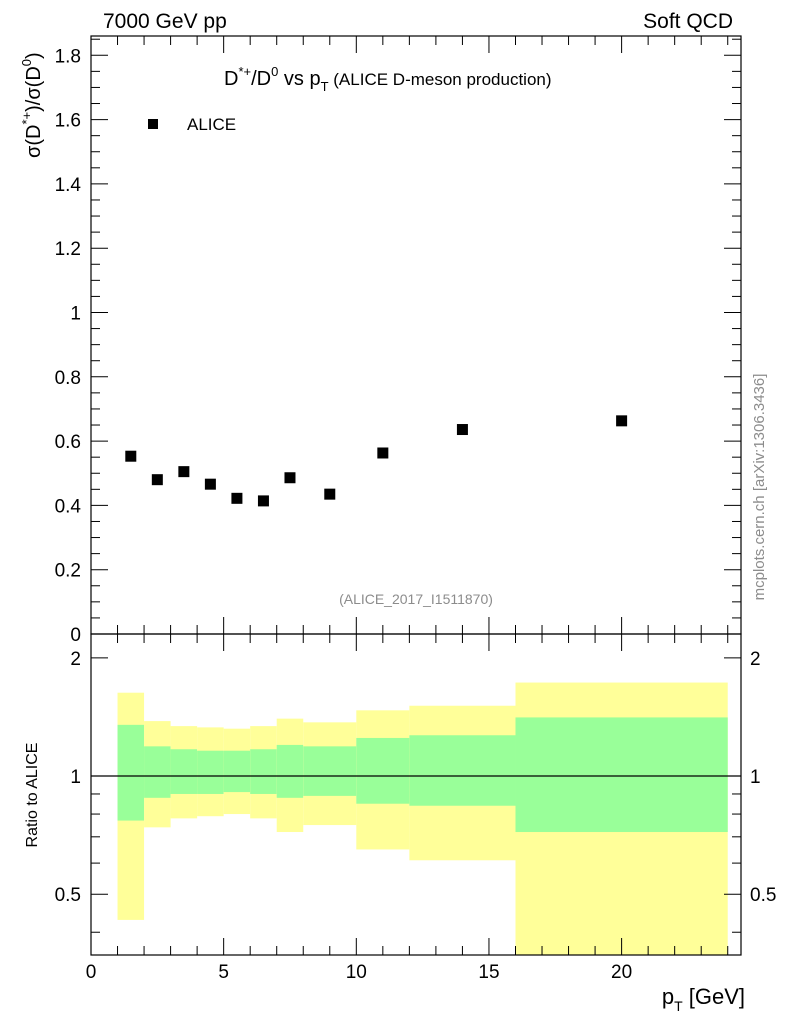 This screenshot has width=786, height=1024. I want to click on ratio-y-tick-label-right: 0.5, so click(763, 895).